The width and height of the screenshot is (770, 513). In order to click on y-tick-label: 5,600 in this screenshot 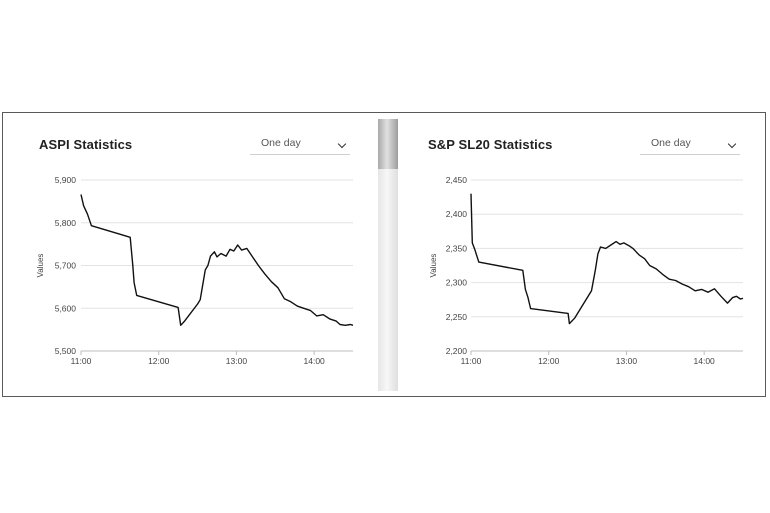, I will do `click(66, 308)`.